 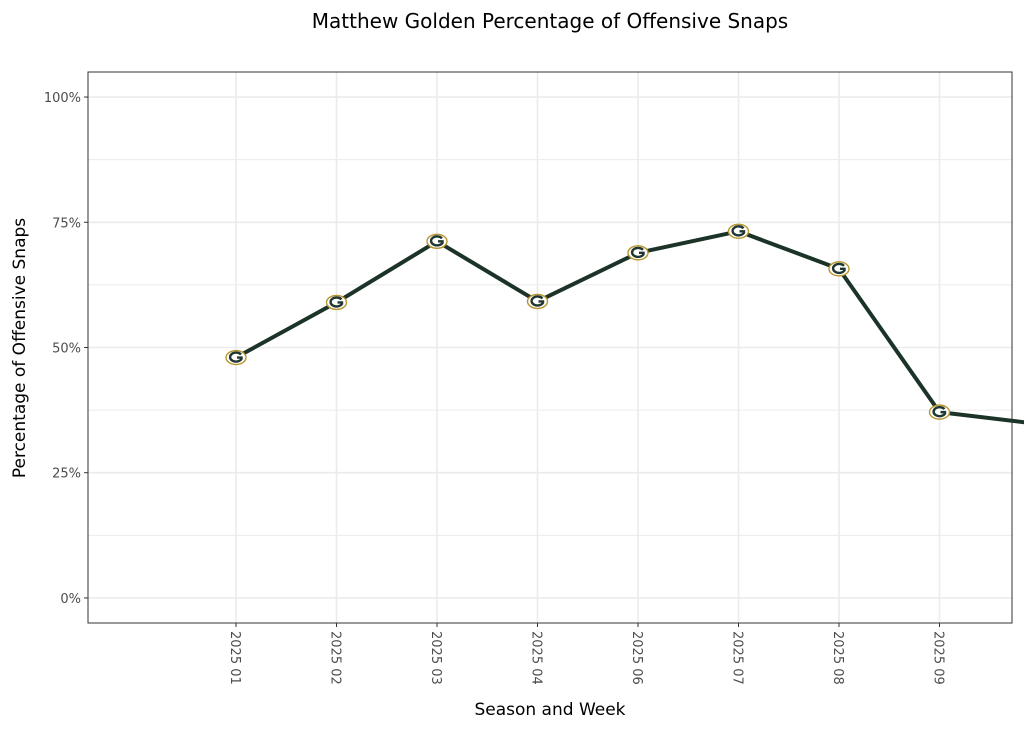 I want to click on x-tick-label: 2025 02, so click(x=335, y=658).